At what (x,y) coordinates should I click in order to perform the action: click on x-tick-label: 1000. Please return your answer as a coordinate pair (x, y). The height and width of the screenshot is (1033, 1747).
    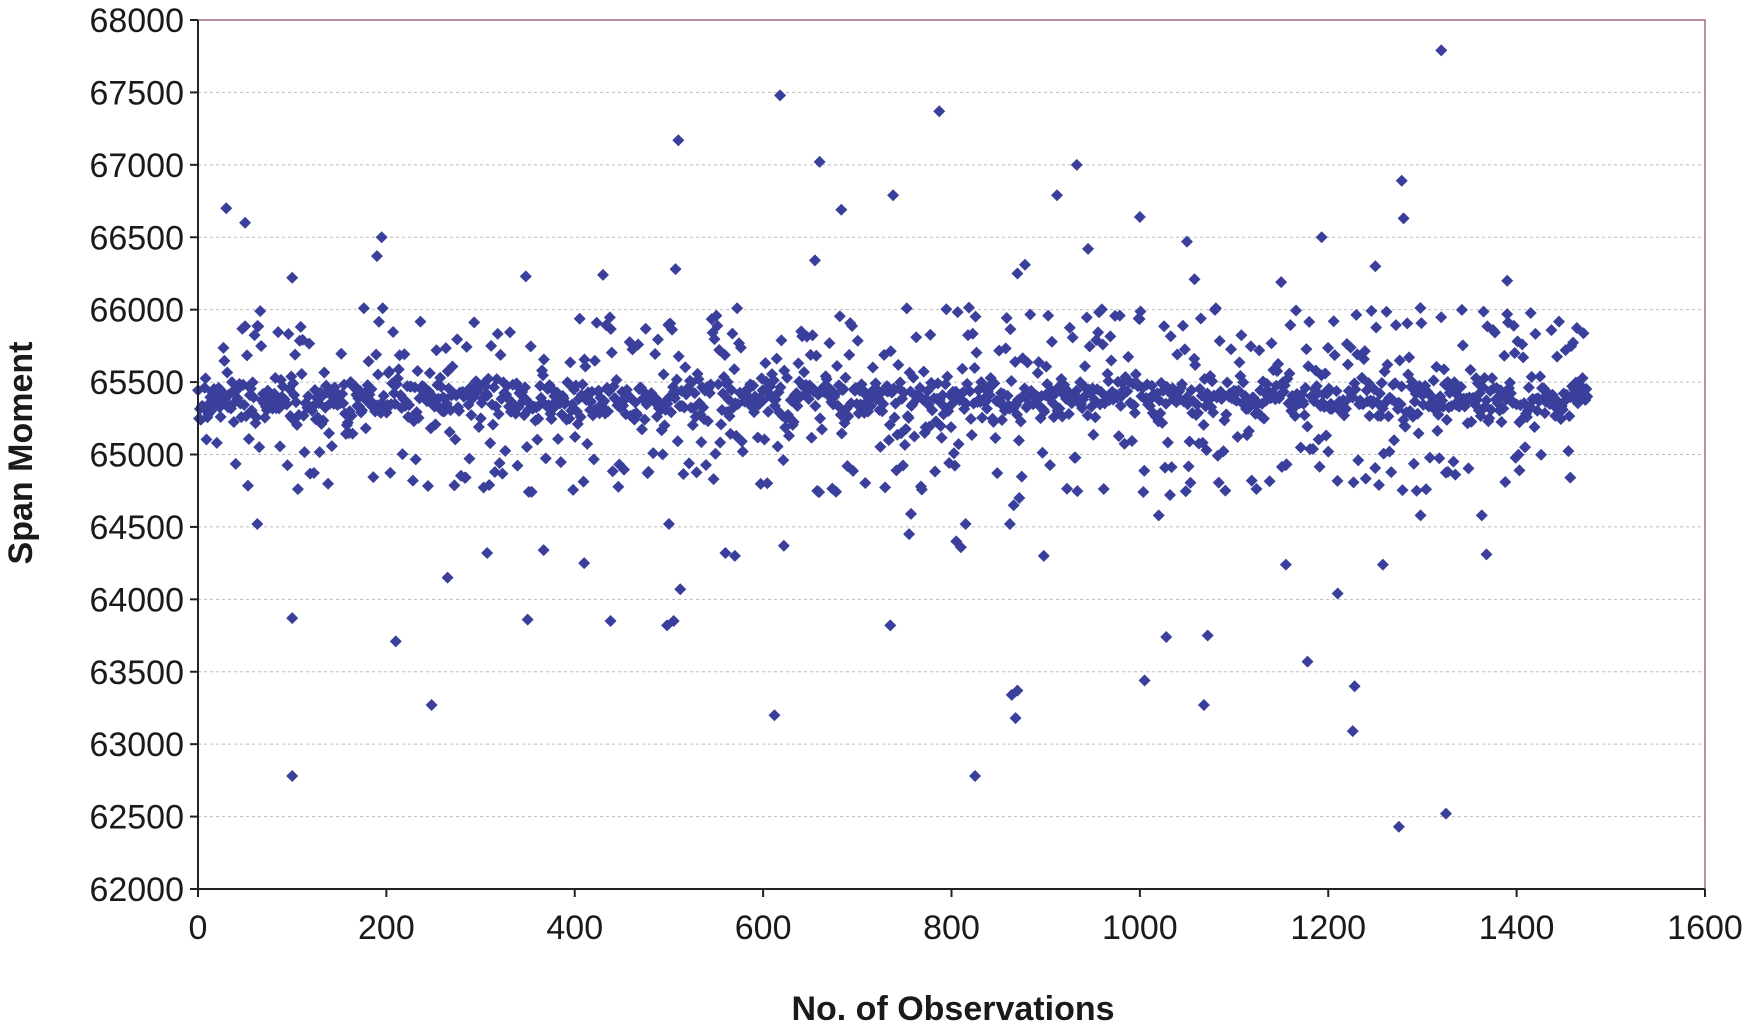
    Looking at the image, I should click on (1140, 928).